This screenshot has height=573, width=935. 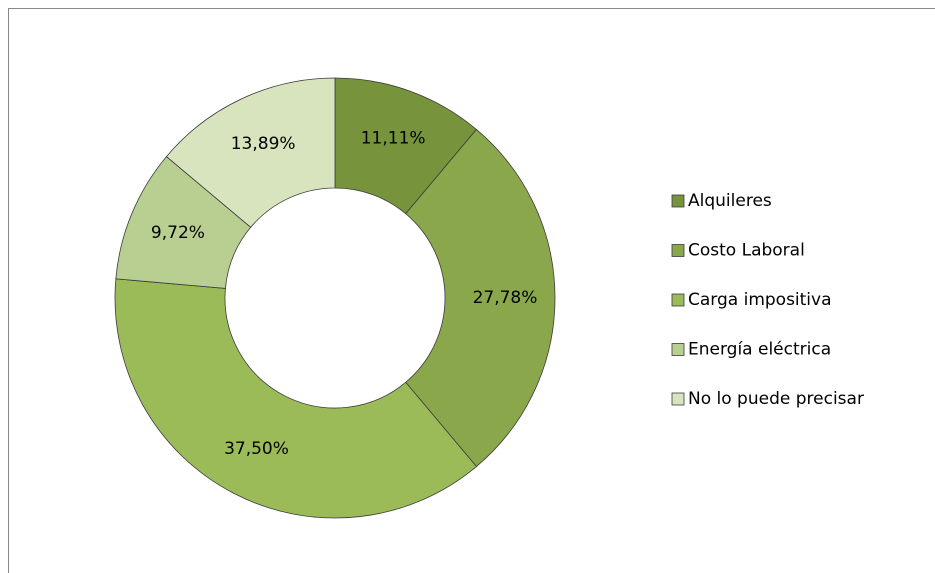 I want to click on legend-label: No lo puede precisar, so click(x=776, y=399).